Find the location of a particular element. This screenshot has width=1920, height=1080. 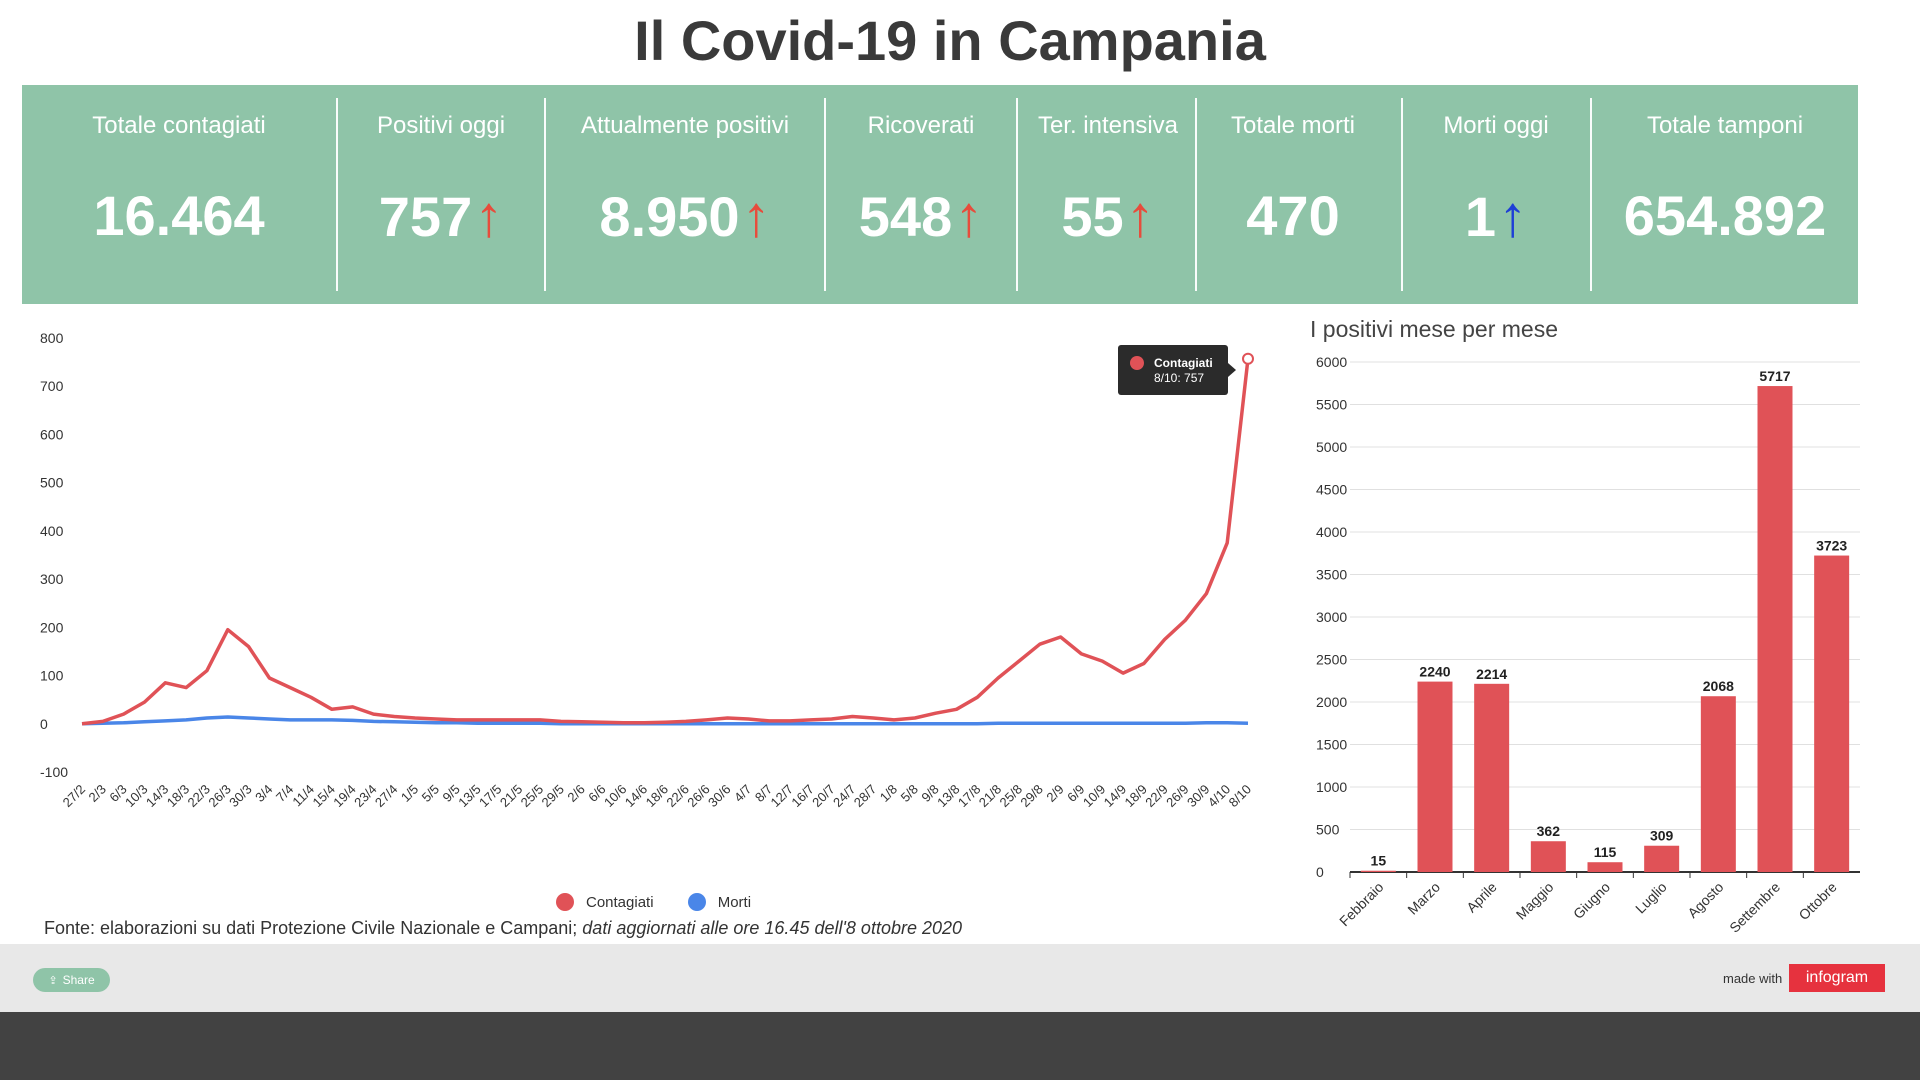

stat-number: 548 is located at coordinates (905, 216).